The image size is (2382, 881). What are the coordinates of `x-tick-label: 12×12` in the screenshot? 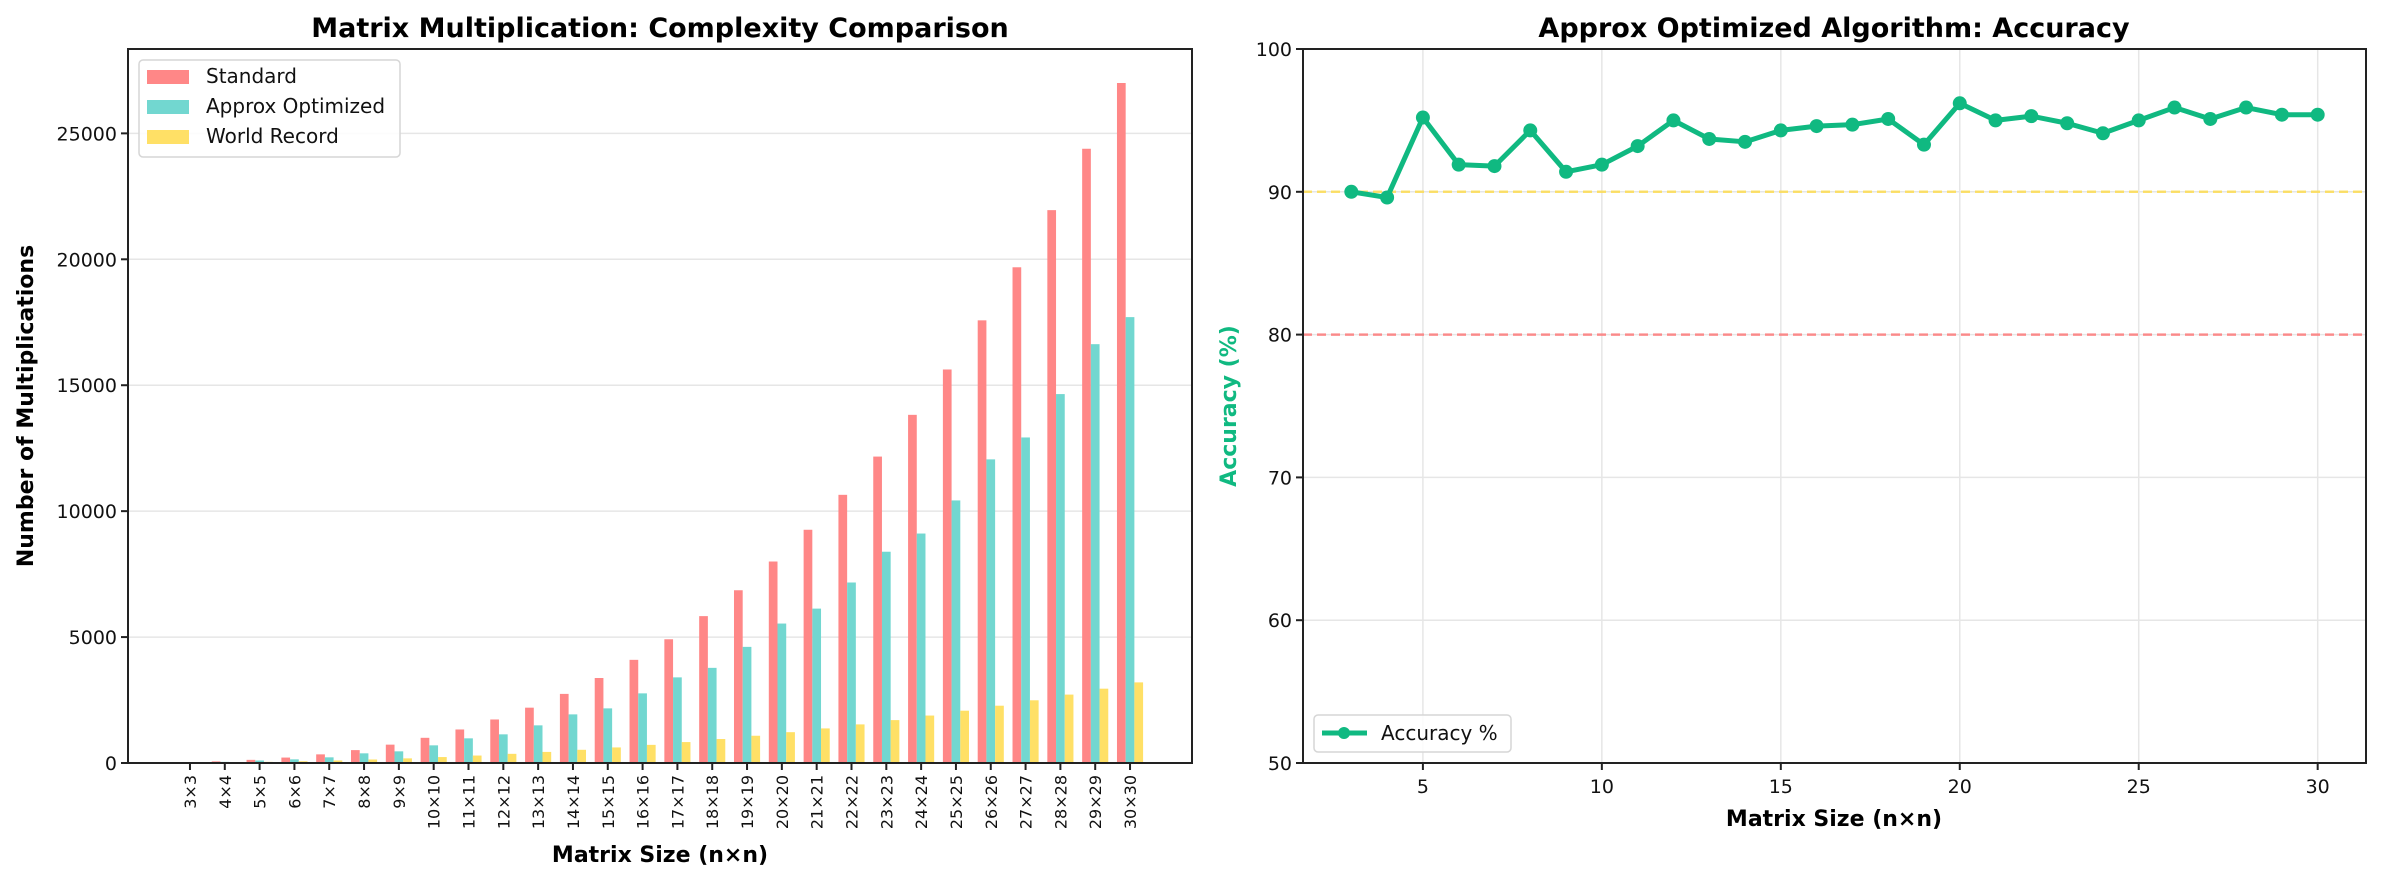 It's located at (503, 802).